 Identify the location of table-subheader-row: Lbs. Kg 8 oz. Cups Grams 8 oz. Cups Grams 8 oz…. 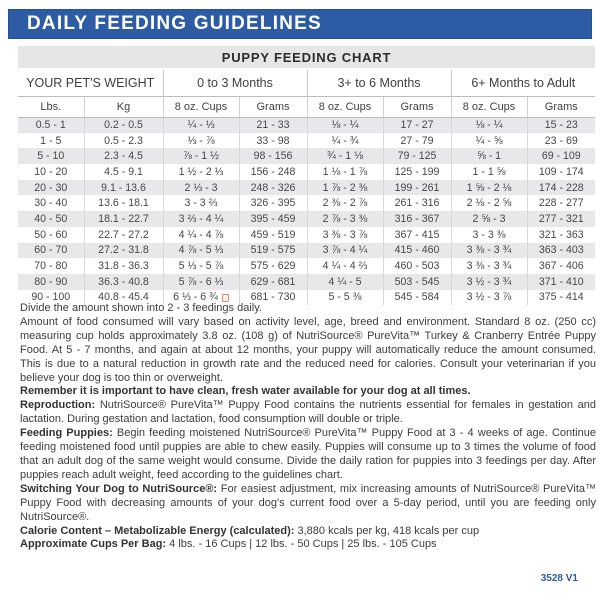
(307, 107).